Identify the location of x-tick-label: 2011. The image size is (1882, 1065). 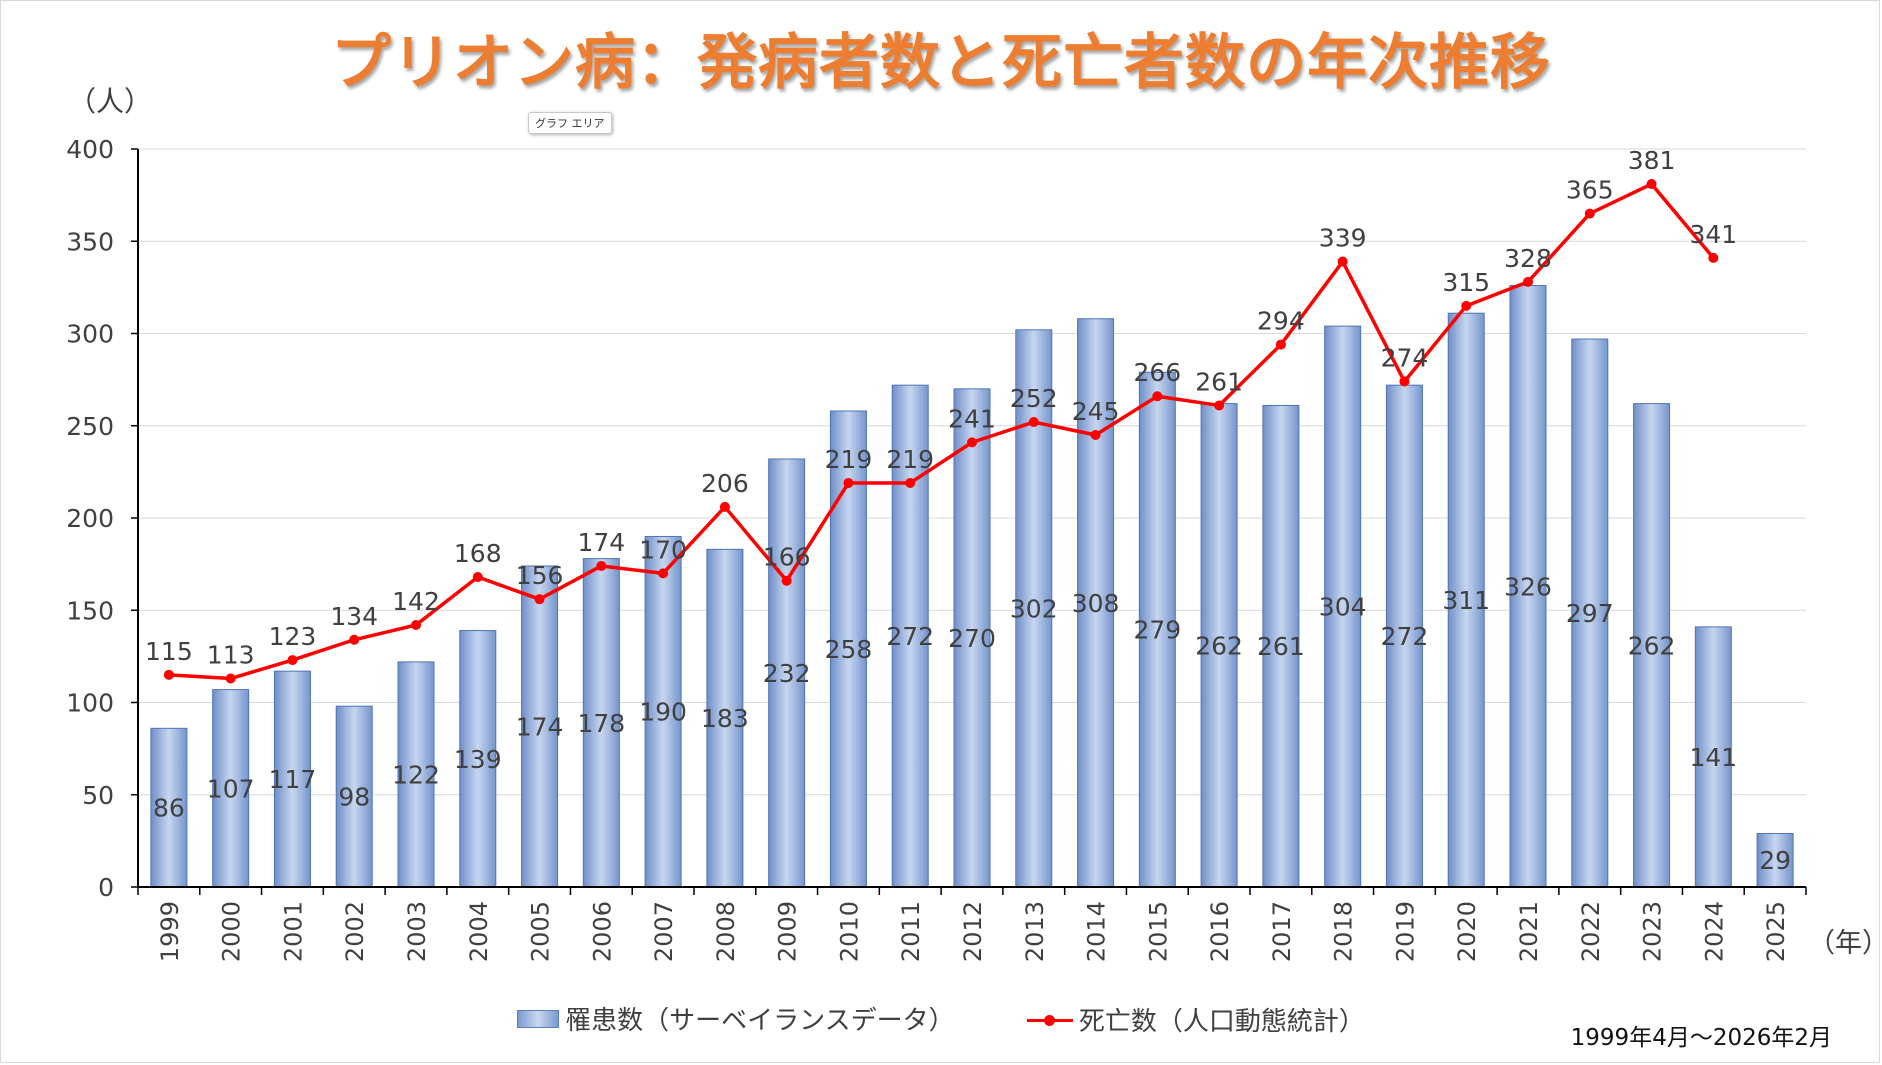
(911, 931).